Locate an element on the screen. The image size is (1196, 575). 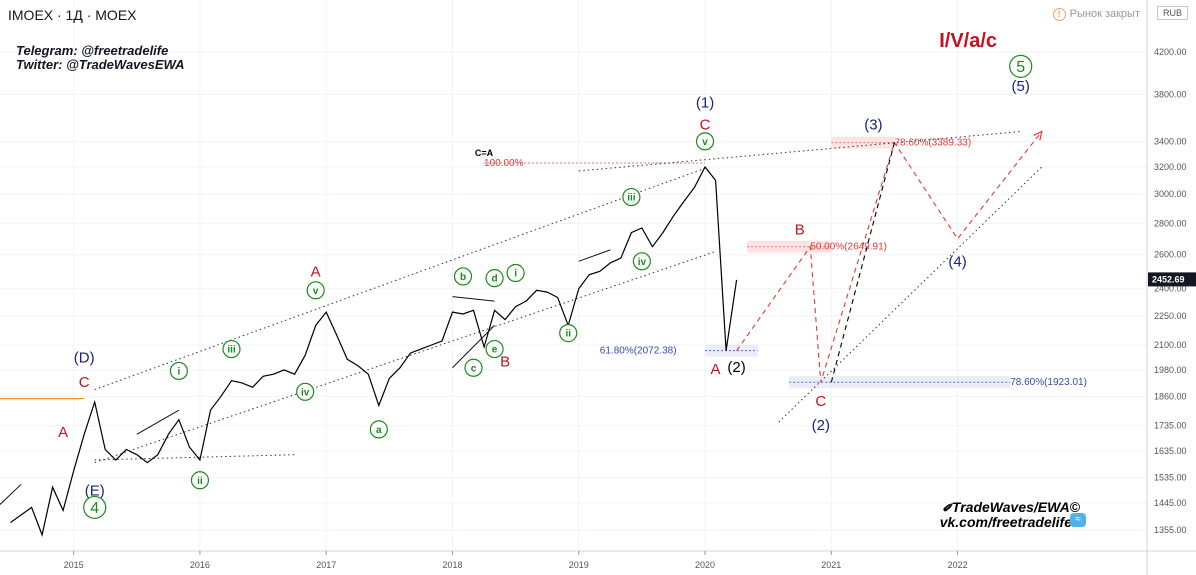
wave-label: a is located at coordinates (379, 430).